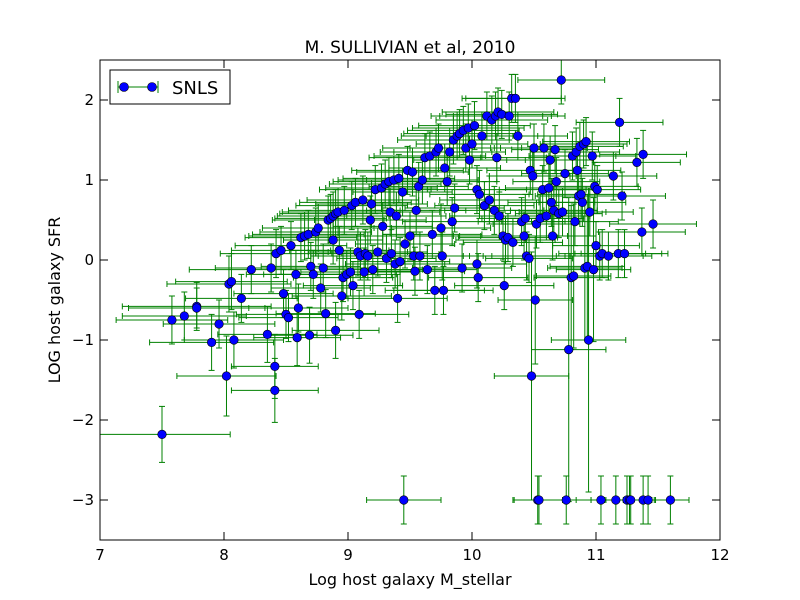  I want to click on y-tick-label: 0, so click(89, 260).